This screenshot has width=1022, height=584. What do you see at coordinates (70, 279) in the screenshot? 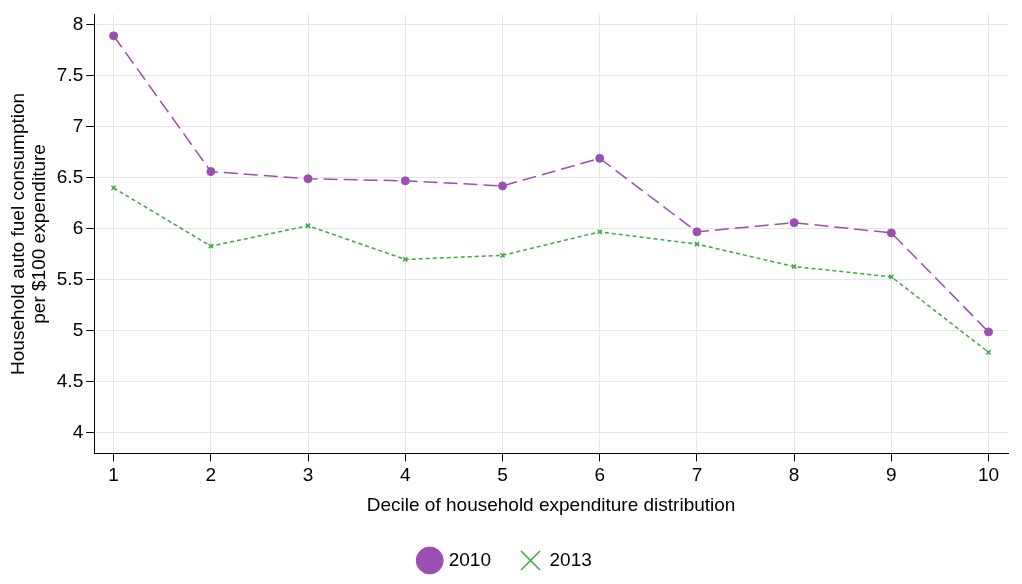
I see `y-tick-label: 5.5` at bounding box center [70, 279].